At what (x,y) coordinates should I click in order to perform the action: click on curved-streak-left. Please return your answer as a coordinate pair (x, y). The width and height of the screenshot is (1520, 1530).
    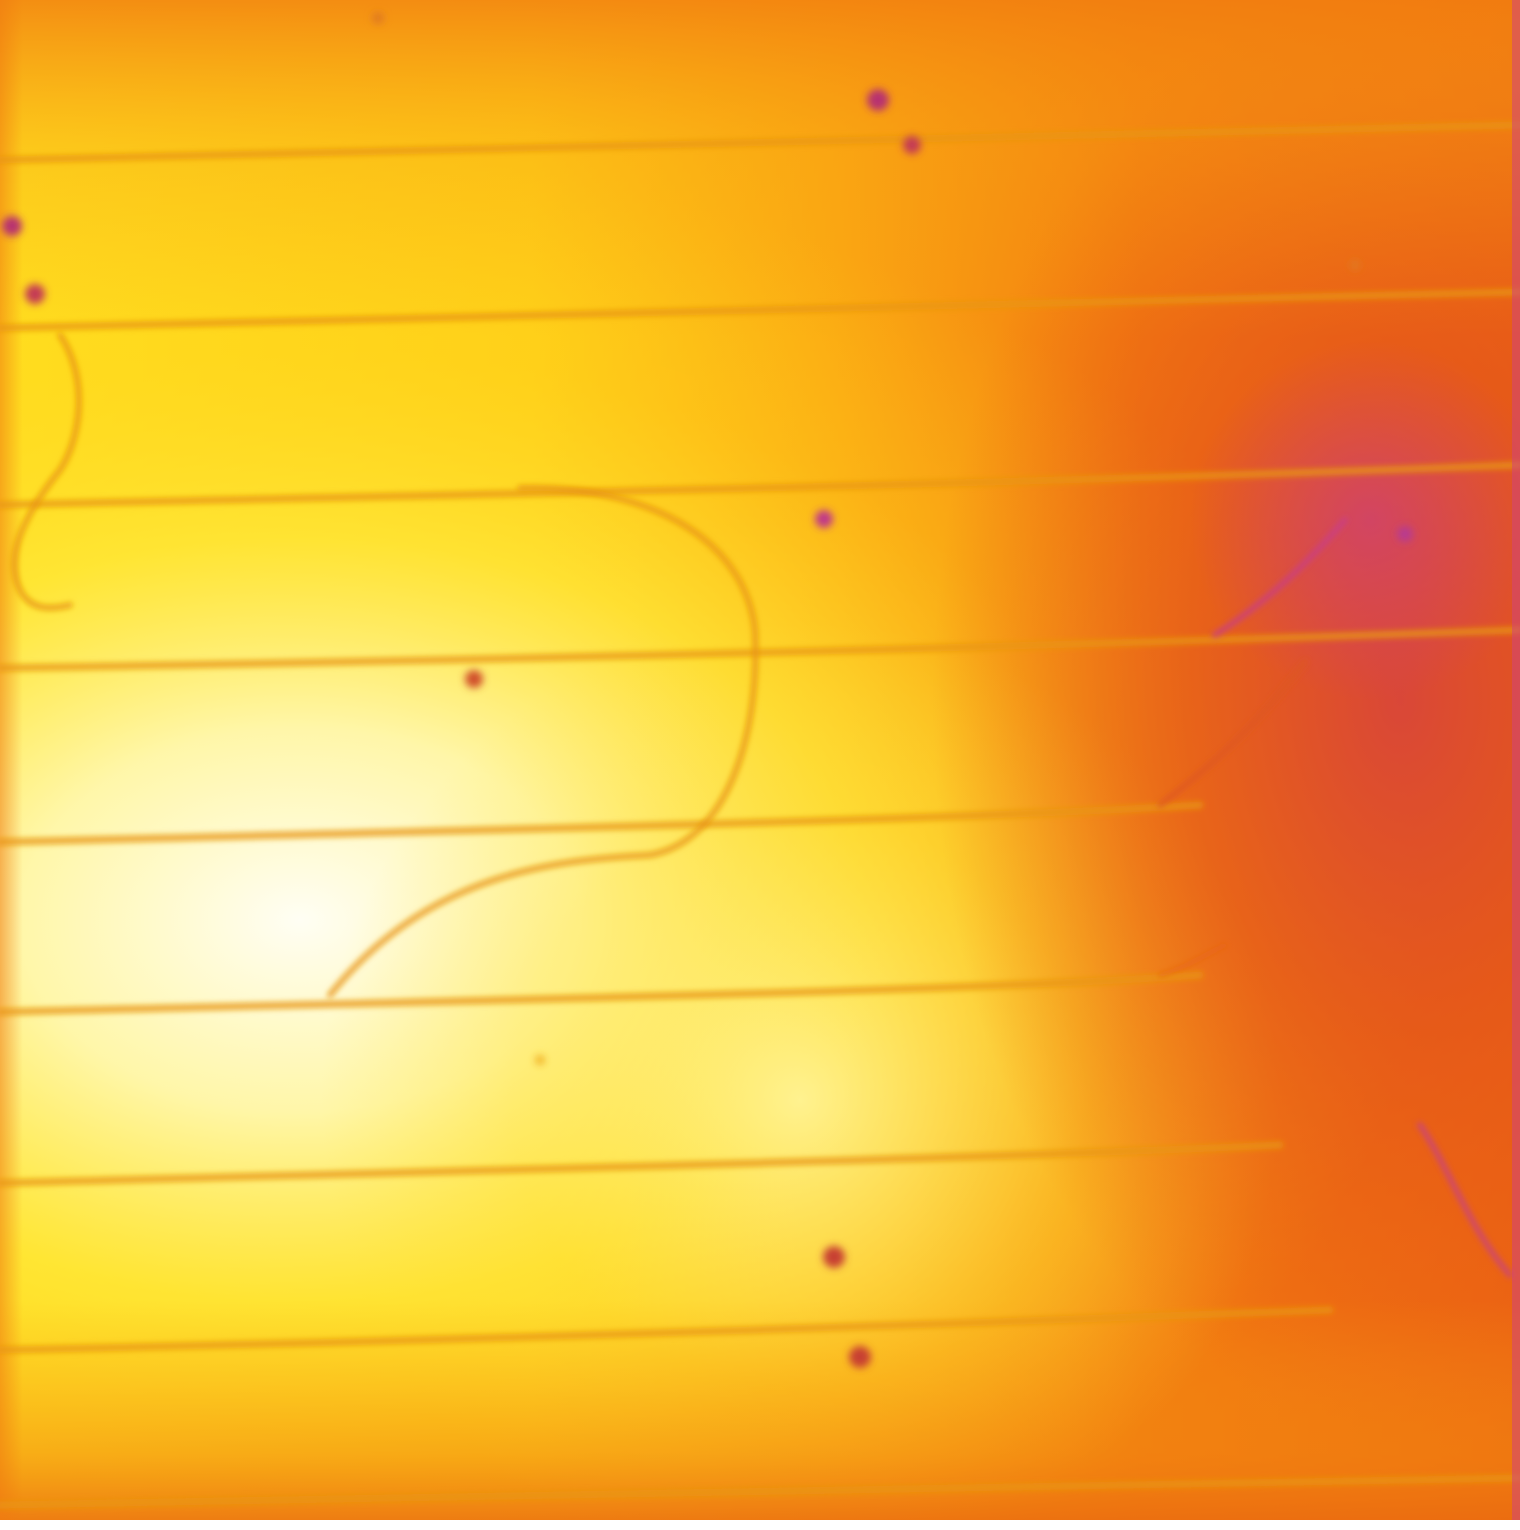
    Looking at the image, I should click on (46, 471).